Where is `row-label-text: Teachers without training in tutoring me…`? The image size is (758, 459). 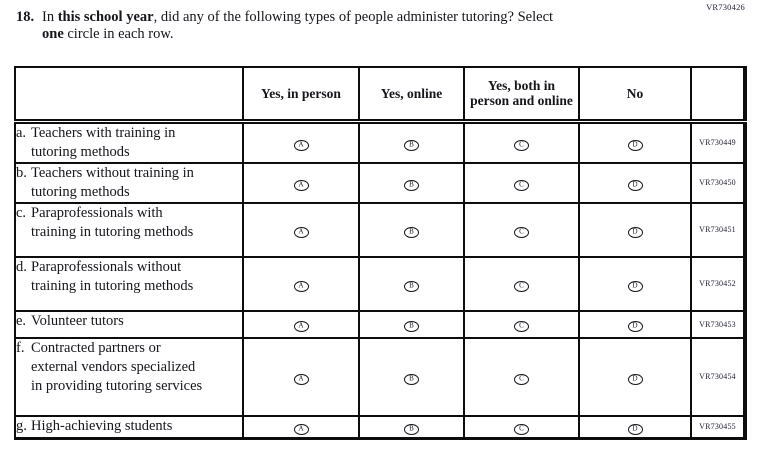
row-label-text: Teachers without training in tutoring me… is located at coordinates (112, 182).